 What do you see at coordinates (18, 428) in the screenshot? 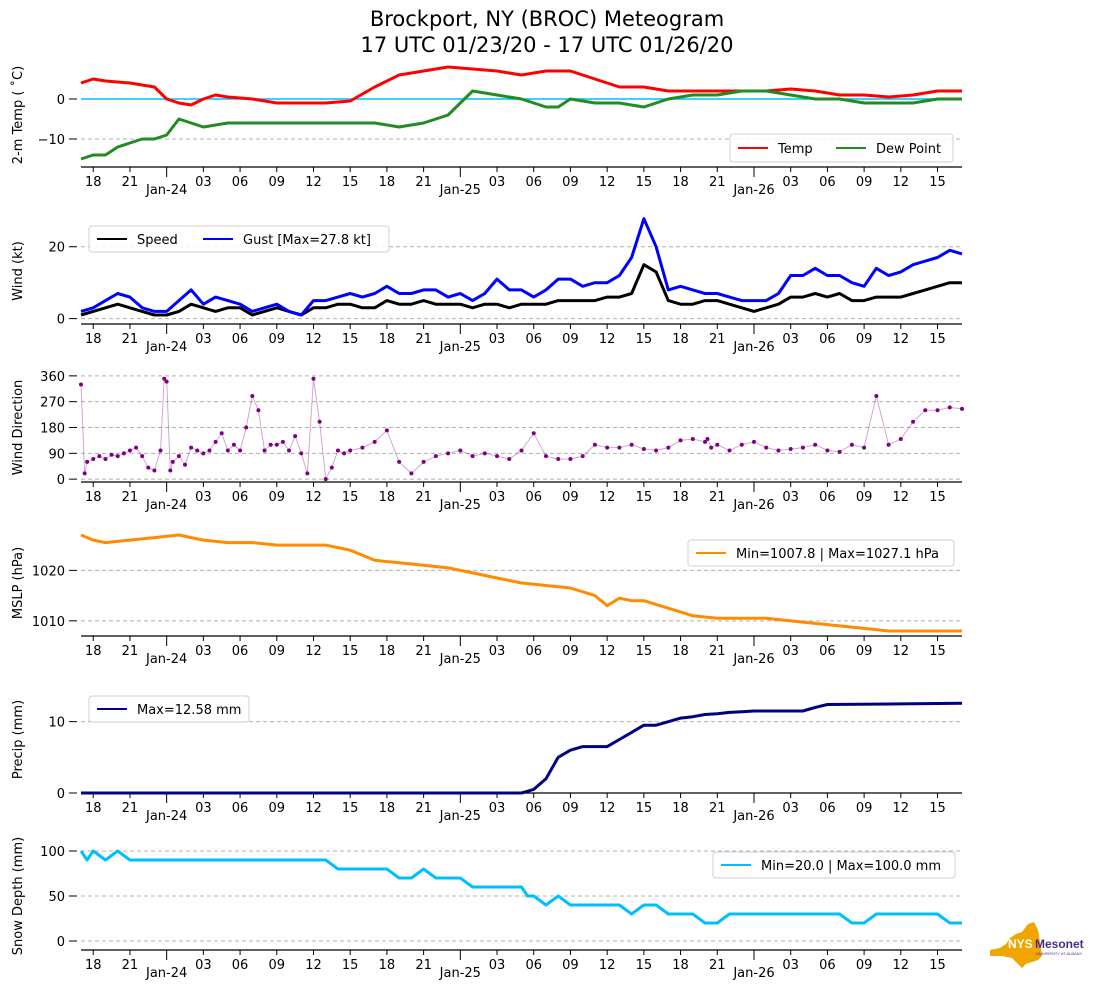
I see `y-axis-label: Wind Direction` at bounding box center [18, 428].